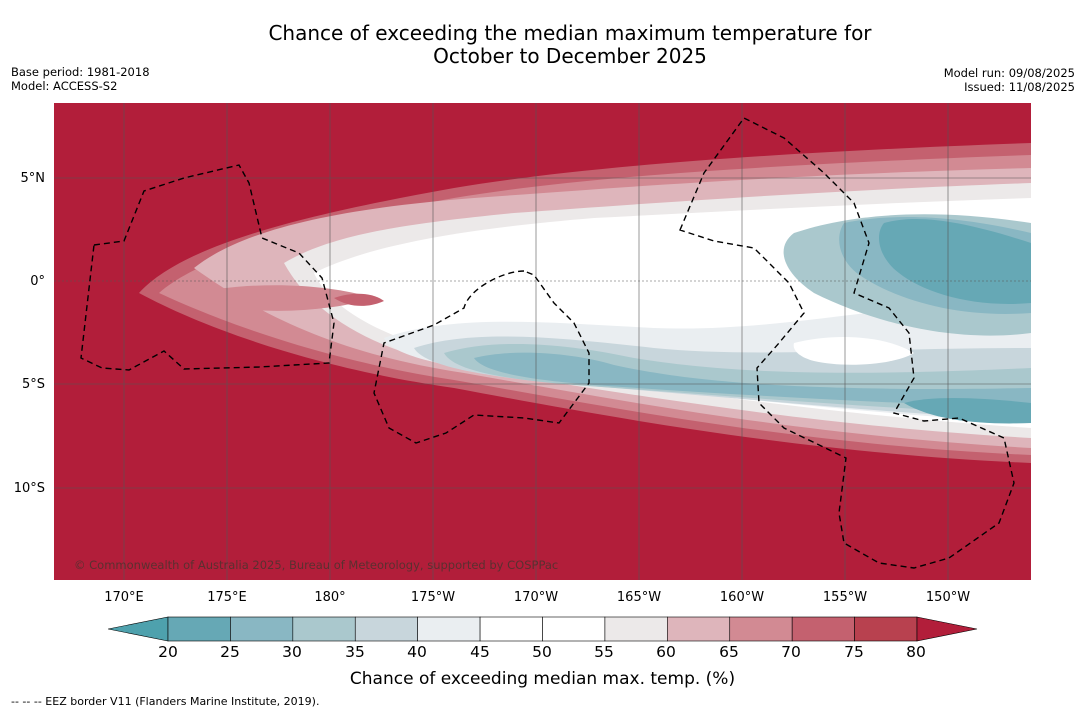 This screenshot has height=713, width=1085. Describe the element at coordinates (168, 652) in the screenshot. I see `legend-tick: 20` at that location.